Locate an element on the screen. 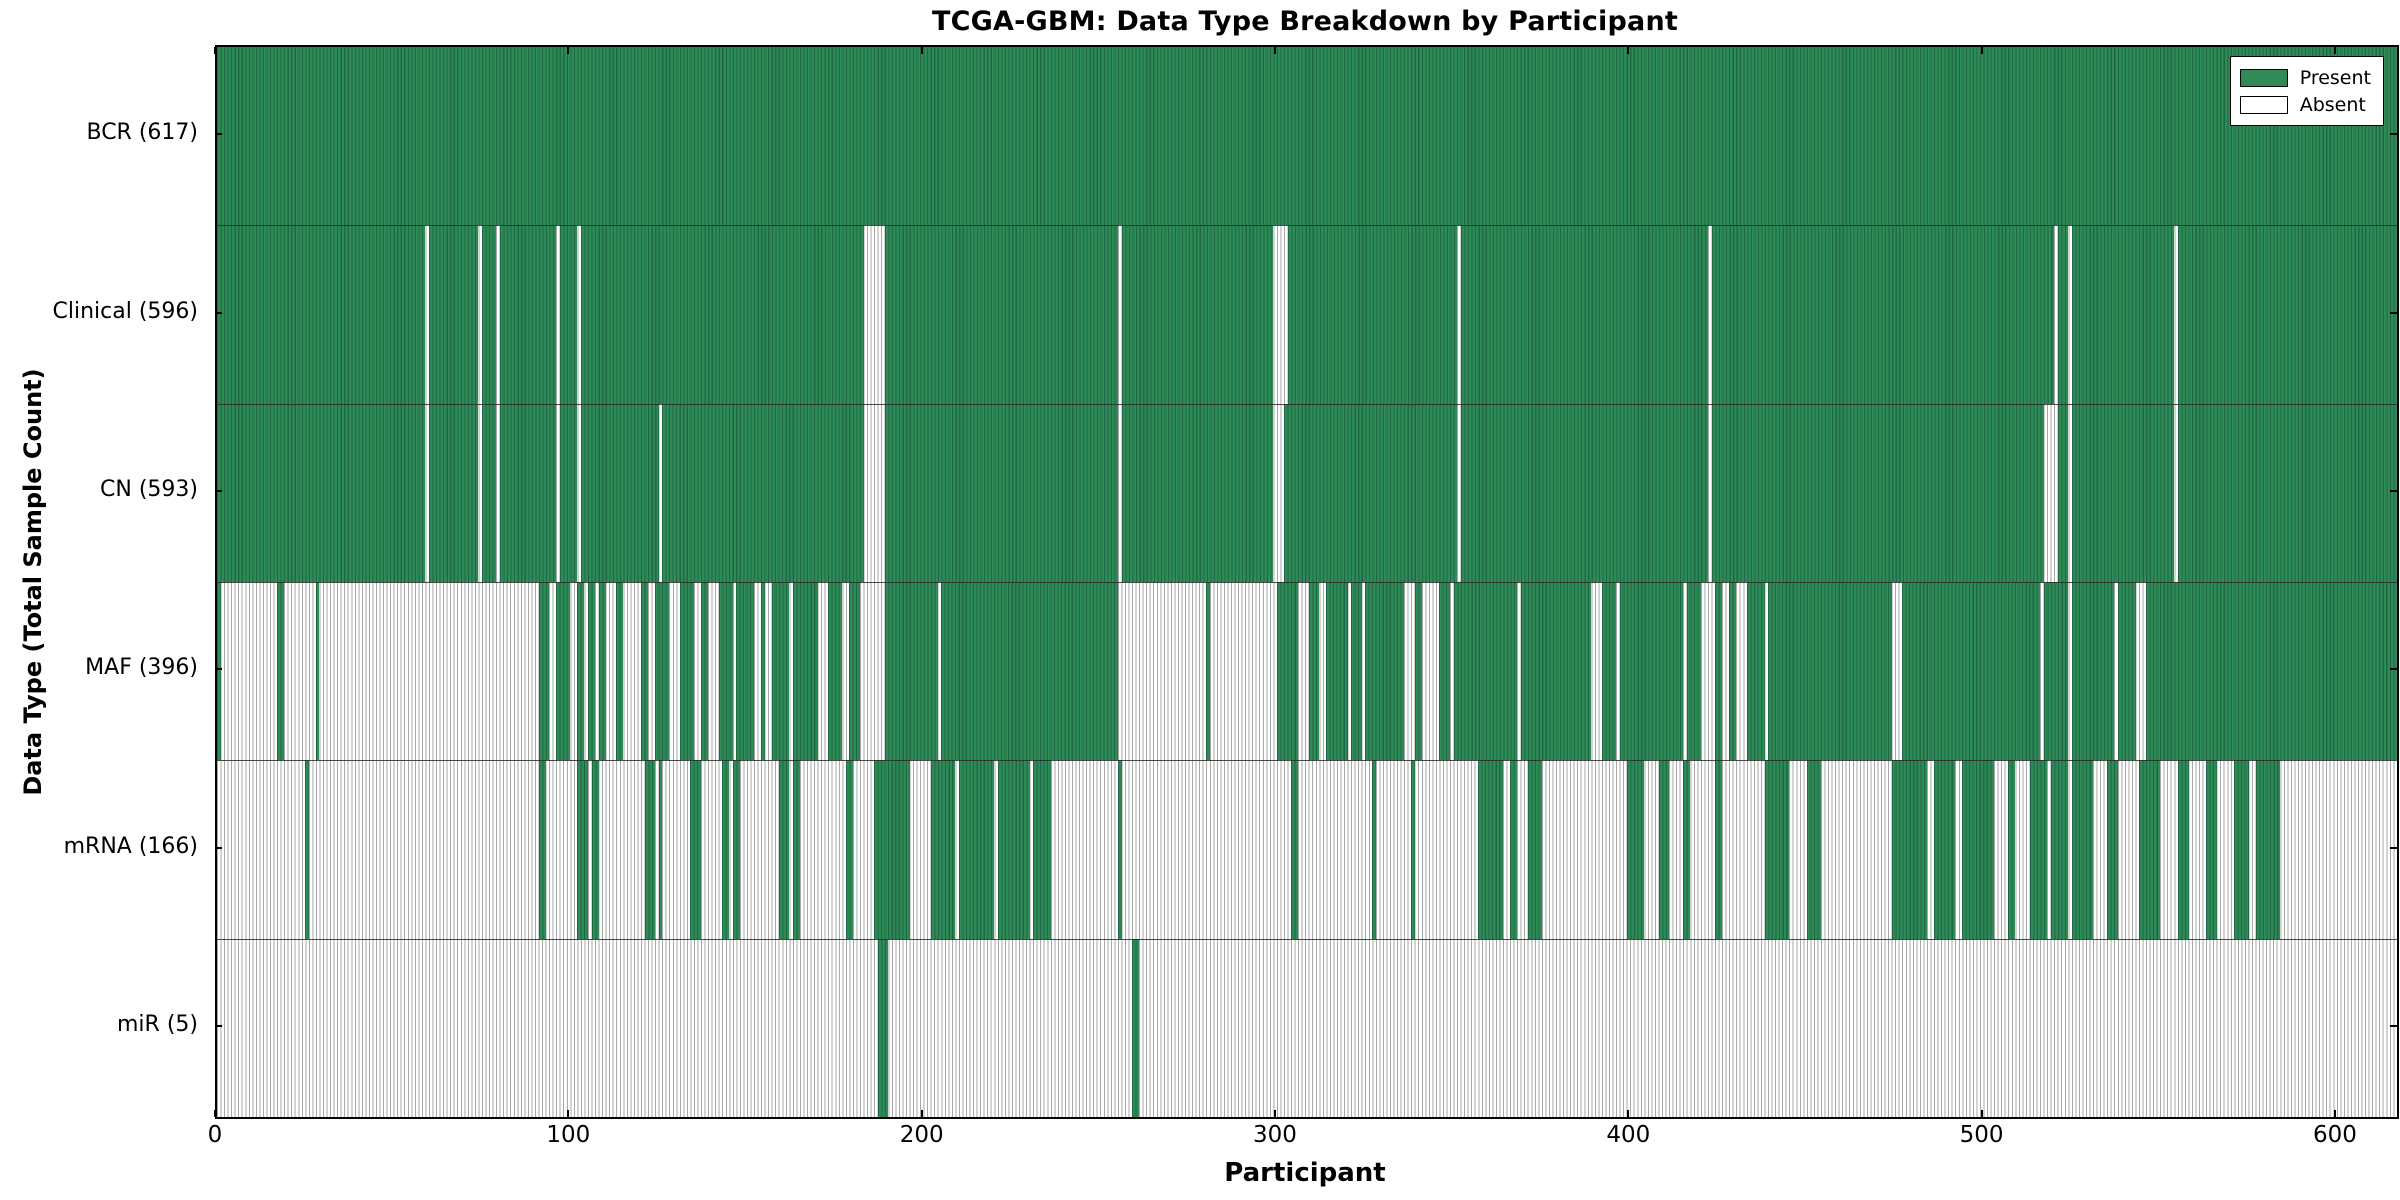 The image size is (2400, 1200). x-tick-label: 300 is located at coordinates (1275, 1135).